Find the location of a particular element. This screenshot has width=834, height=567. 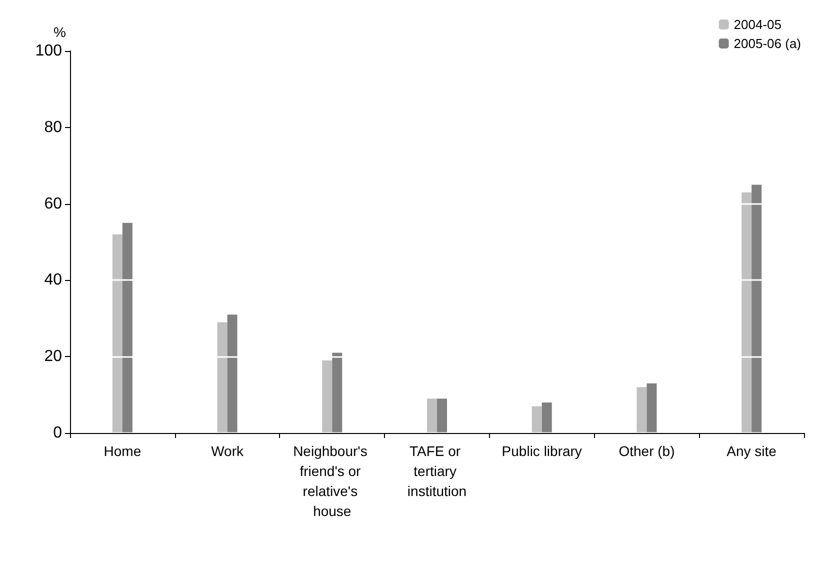

y-tick-label: 100 is located at coordinates (48, 51).